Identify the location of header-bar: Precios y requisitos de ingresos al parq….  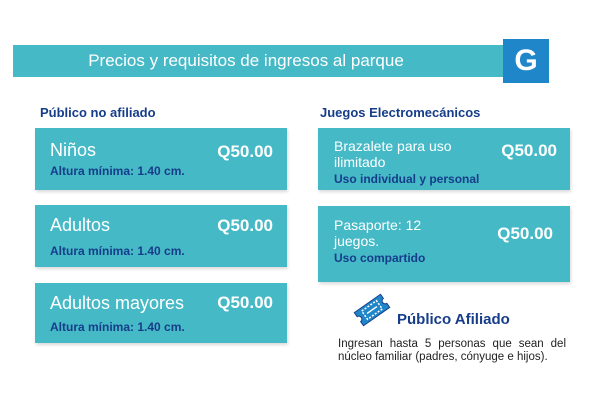
(281, 61).